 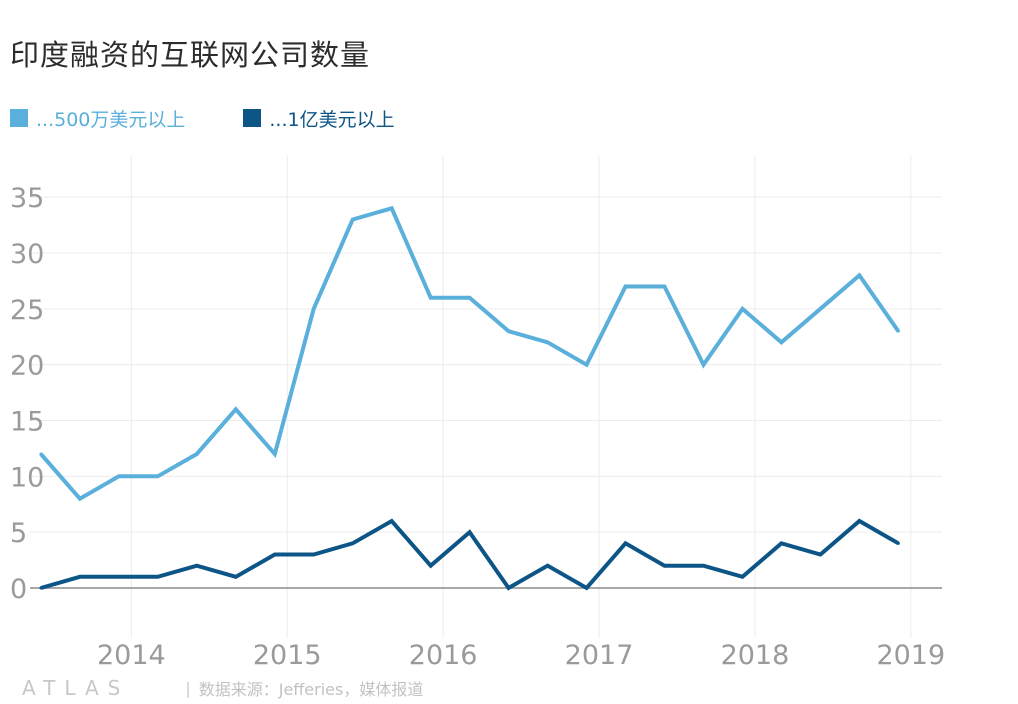 I want to click on footer: ATLAS | 数据来源：Jefferies，媒体报道, so click(x=222, y=688).